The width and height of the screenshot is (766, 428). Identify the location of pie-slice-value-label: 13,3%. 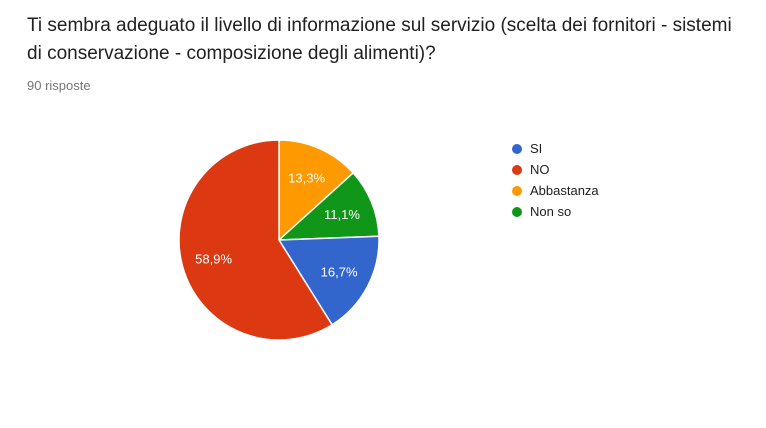
(306, 177).